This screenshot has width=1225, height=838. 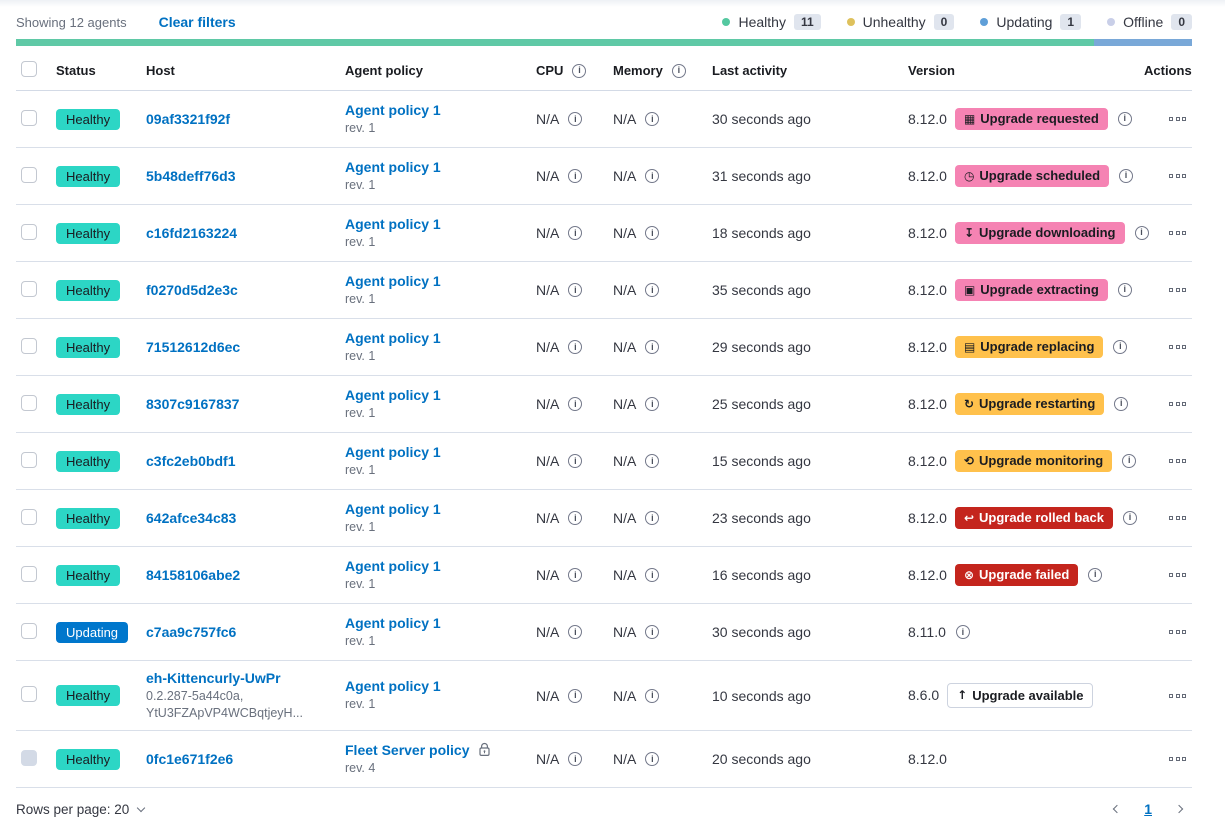 What do you see at coordinates (188, 119) in the screenshot?
I see `host-link: 09af3321f92f` at bounding box center [188, 119].